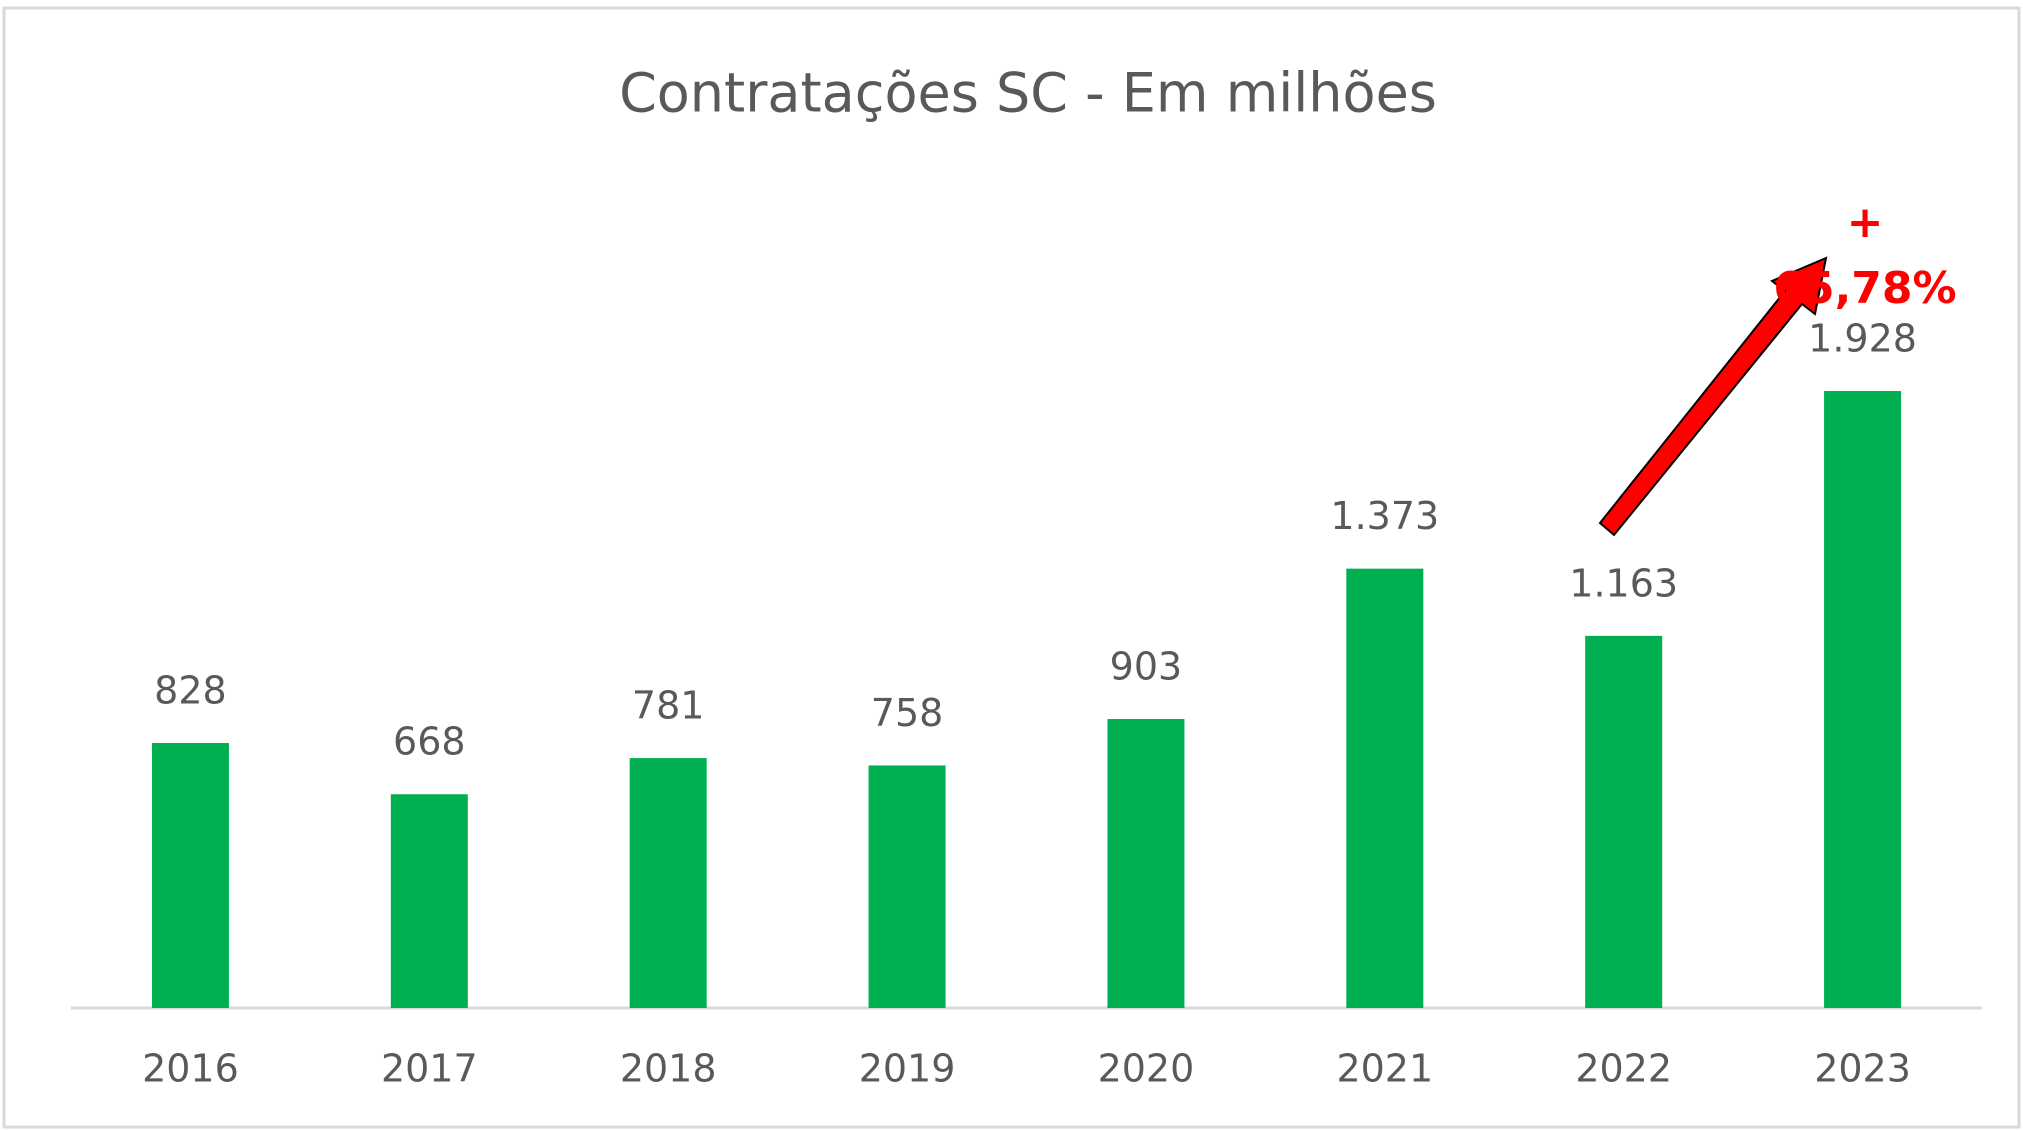 Image resolution: width=2023 pixels, height=1131 pixels. What do you see at coordinates (1862, 1069) in the screenshot?
I see `x-tick-label: 2023` at bounding box center [1862, 1069].